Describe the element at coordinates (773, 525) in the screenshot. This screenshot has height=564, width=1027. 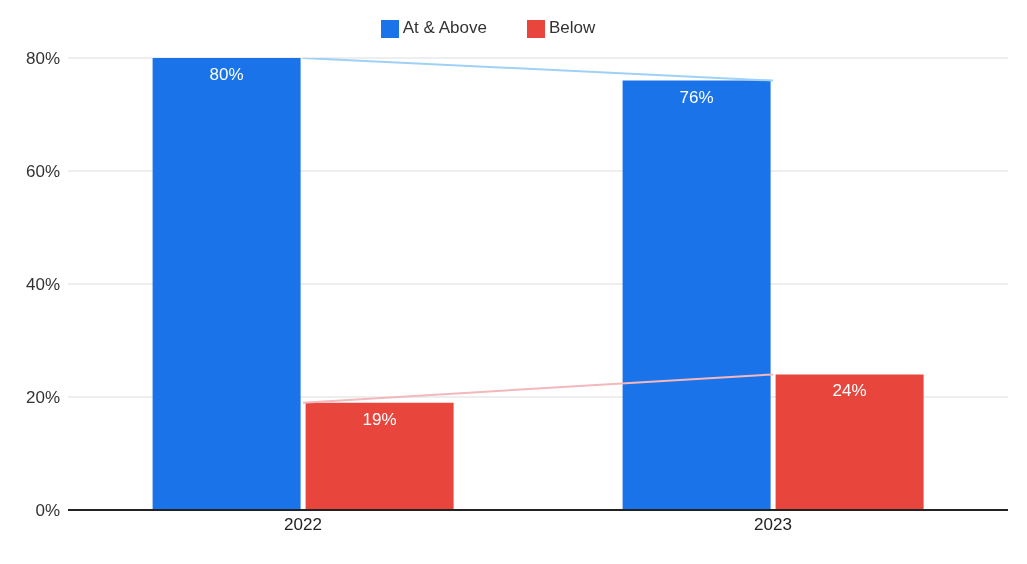
I see `x-tick-label: 2023` at that location.